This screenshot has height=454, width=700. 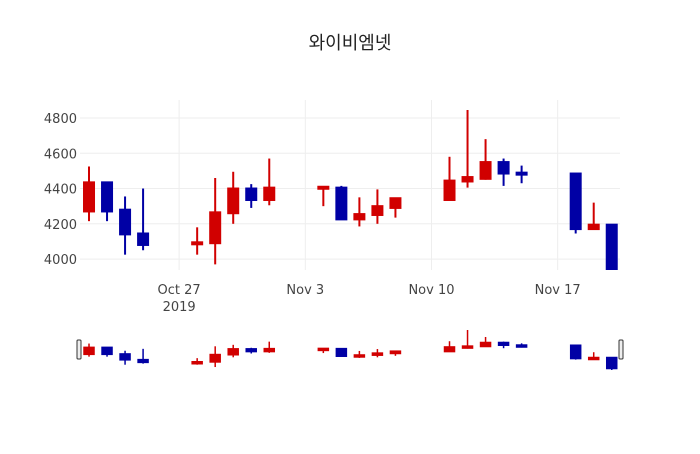 I want to click on range-slider, so click(x=350, y=350).